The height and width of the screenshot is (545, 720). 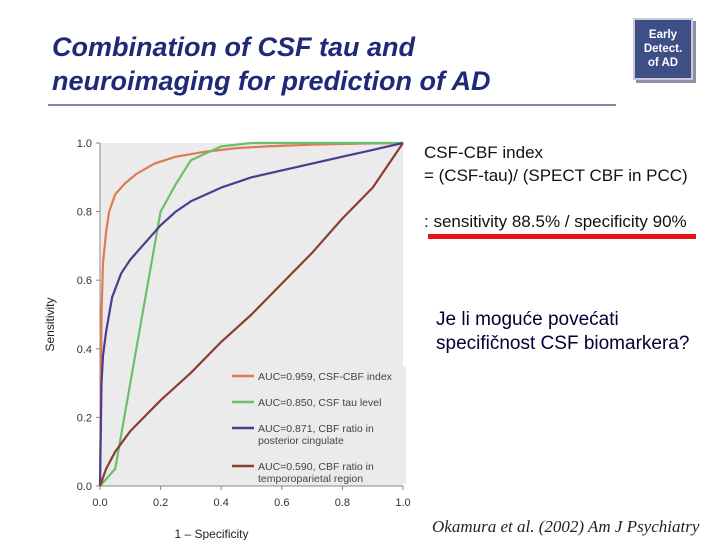 I want to click on legend-label-1: AUC=0.959, CSF-CBF index, so click(x=325, y=377).